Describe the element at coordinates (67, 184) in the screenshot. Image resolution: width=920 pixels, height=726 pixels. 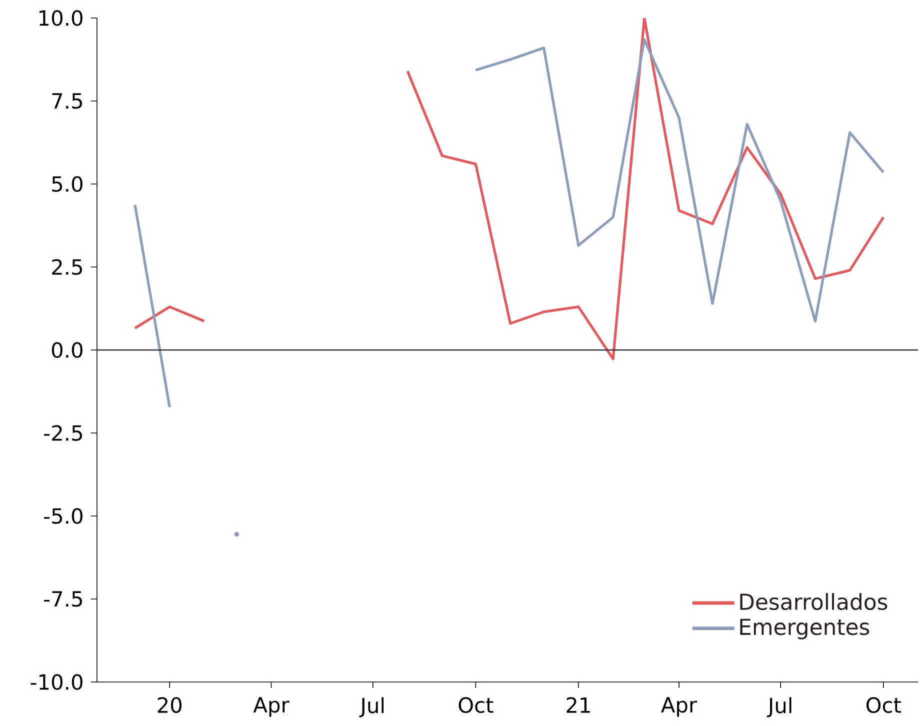
I see `y-tick-label: 5.0` at that location.